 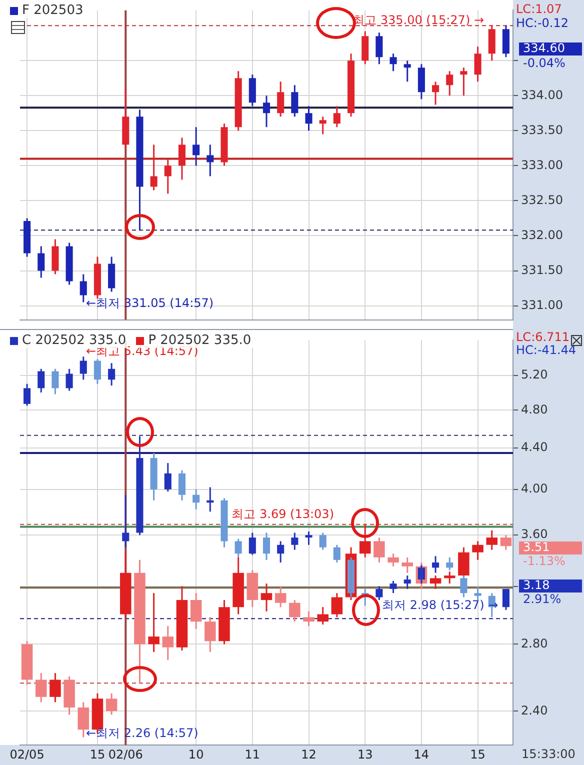 What do you see at coordinates (542, 165) in the screenshot?
I see `y-tick-label: 333.00` at bounding box center [542, 165].